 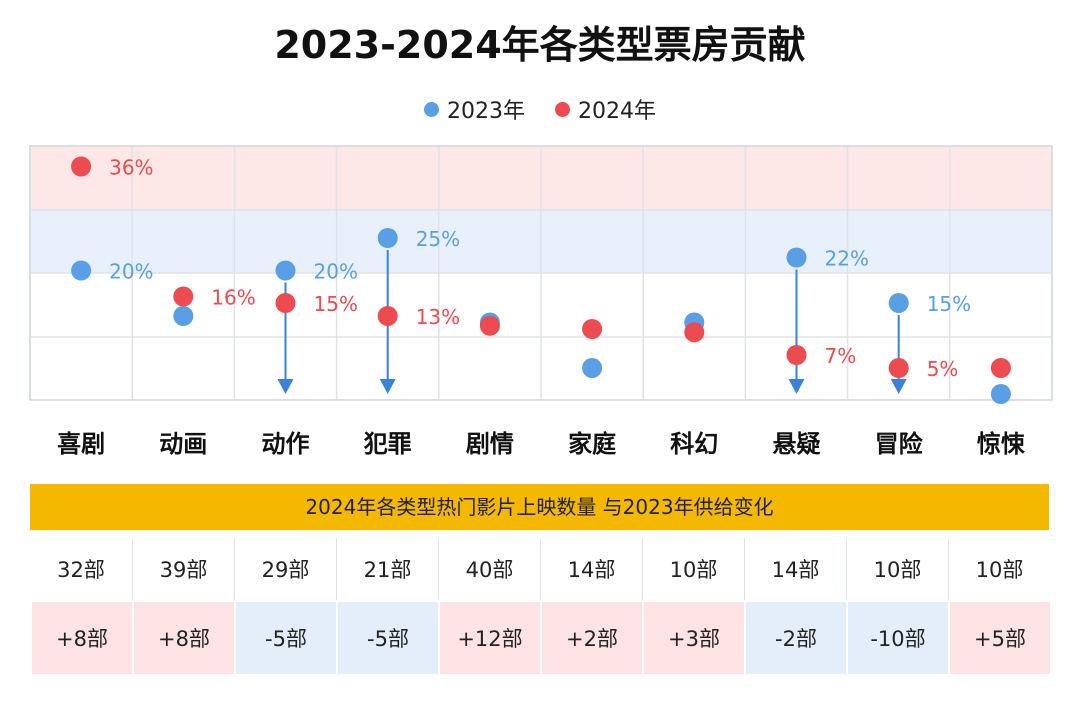 What do you see at coordinates (285, 569) in the screenshot?
I see `release-count-cell: 29部` at bounding box center [285, 569].